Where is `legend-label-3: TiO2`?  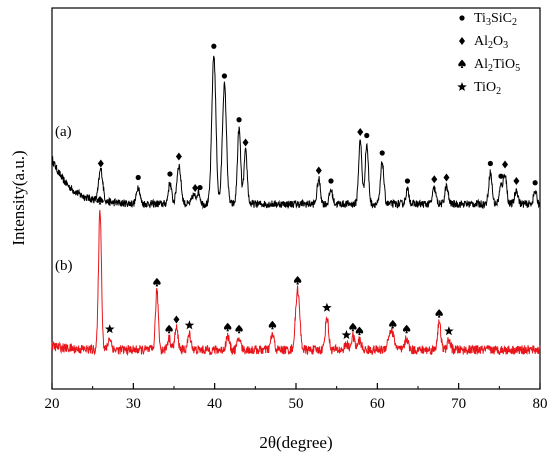 legend-label-3: TiO2 is located at coordinates (487, 88).